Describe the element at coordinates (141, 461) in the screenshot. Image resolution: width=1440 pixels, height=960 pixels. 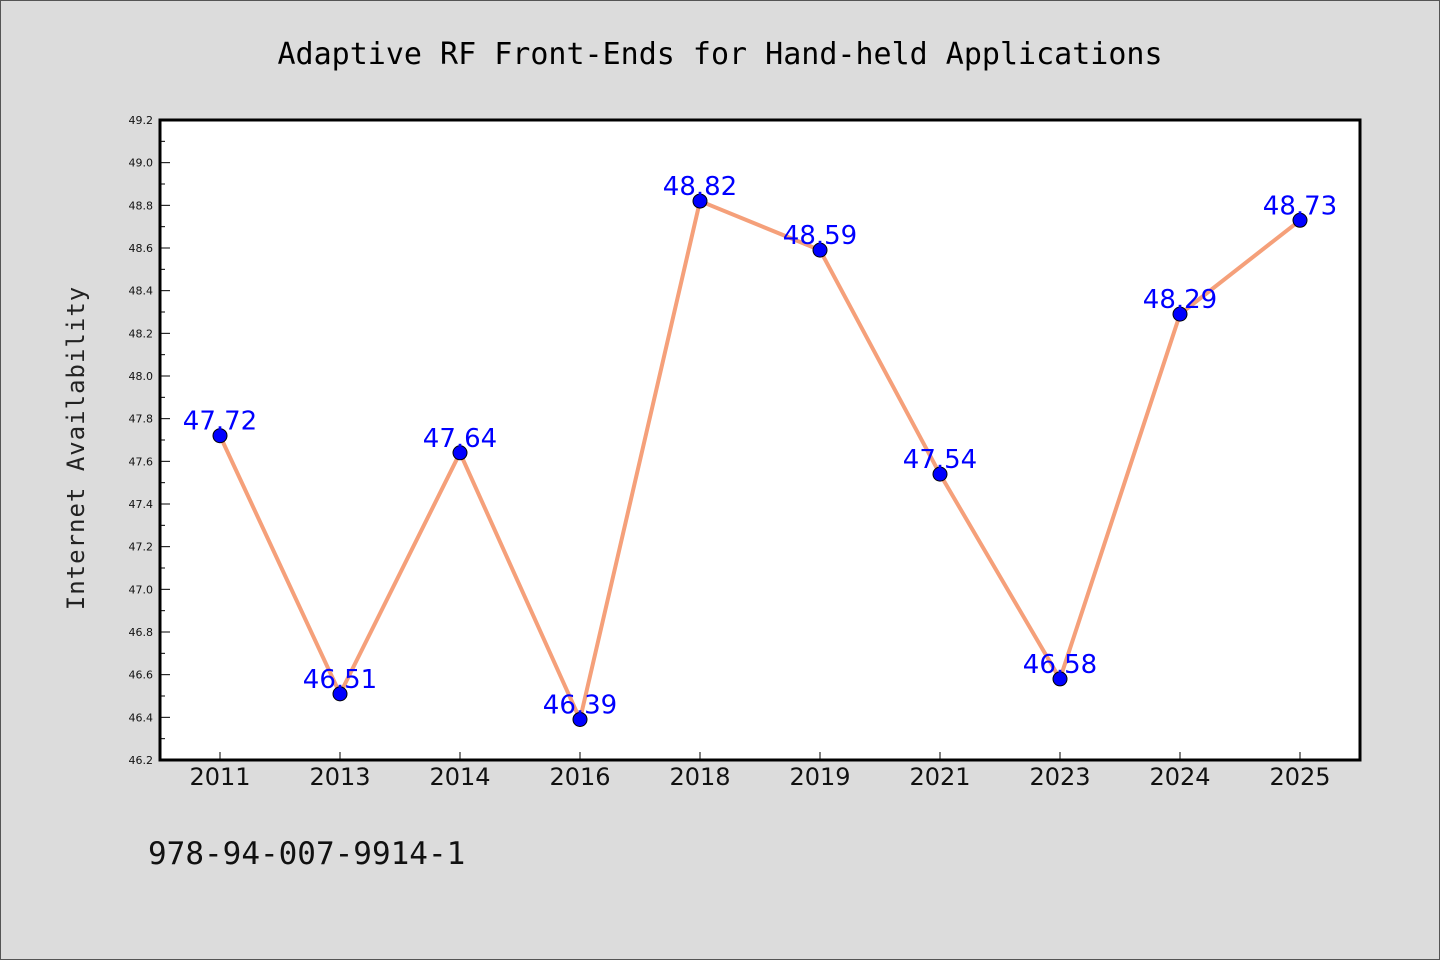
I see `y-tick-label: 47.6` at that location.